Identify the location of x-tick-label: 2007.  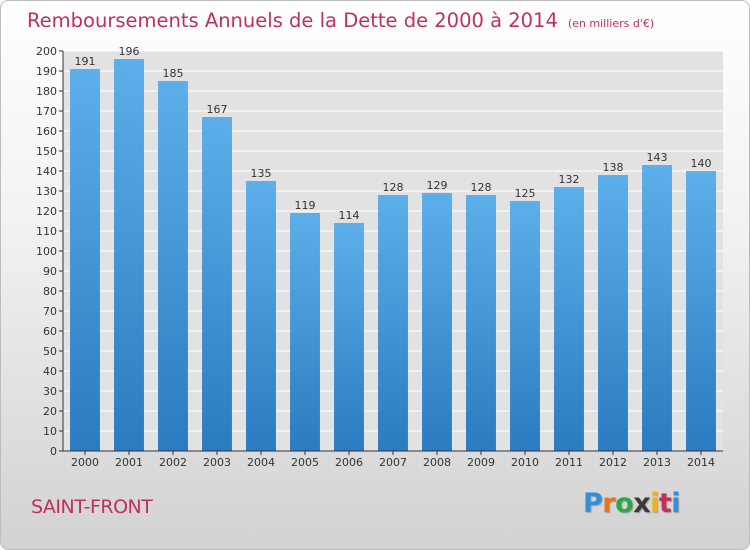
(393, 462).